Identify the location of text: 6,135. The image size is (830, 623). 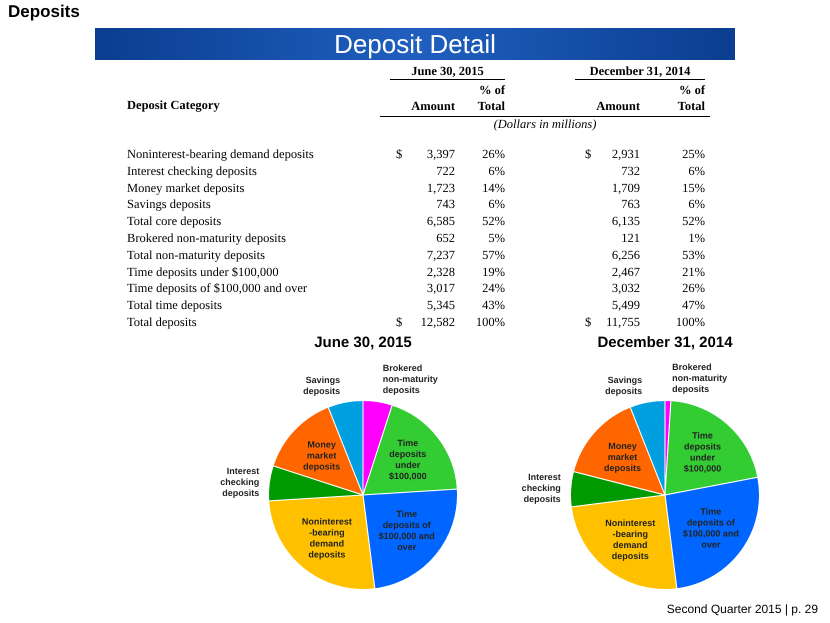
(626, 221).